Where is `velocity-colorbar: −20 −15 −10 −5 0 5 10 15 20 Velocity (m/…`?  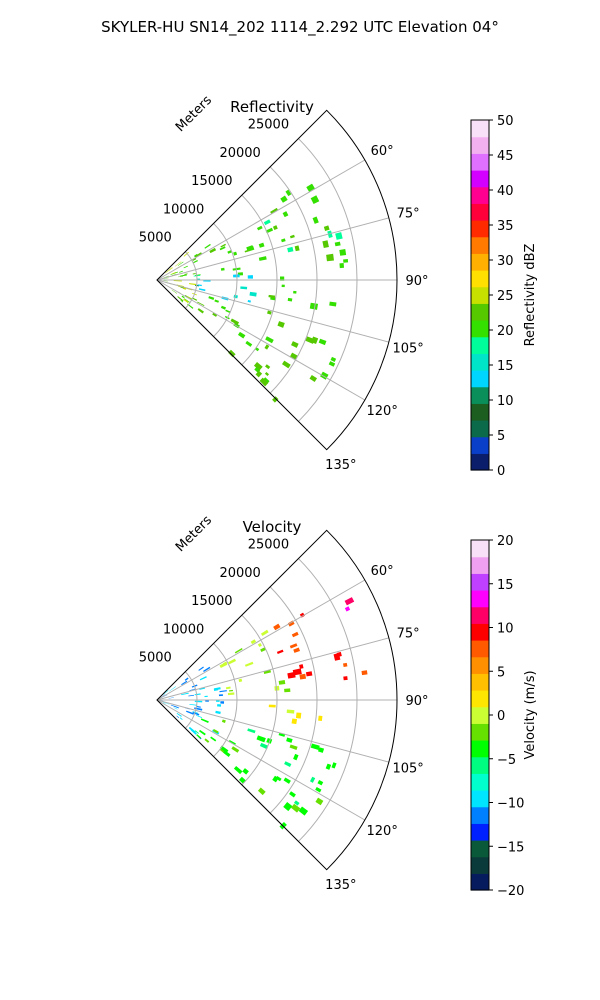 velocity-colorbar: −20 −15 −10 −5 0 5 10 15 20 Velocity (m/… is located at coordinates (504, 716).